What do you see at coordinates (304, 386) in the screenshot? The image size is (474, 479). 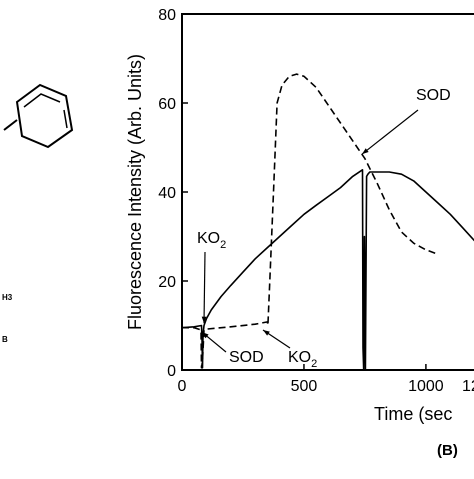 I see `x-tick-label: 500` at bounding box center [304, 386].